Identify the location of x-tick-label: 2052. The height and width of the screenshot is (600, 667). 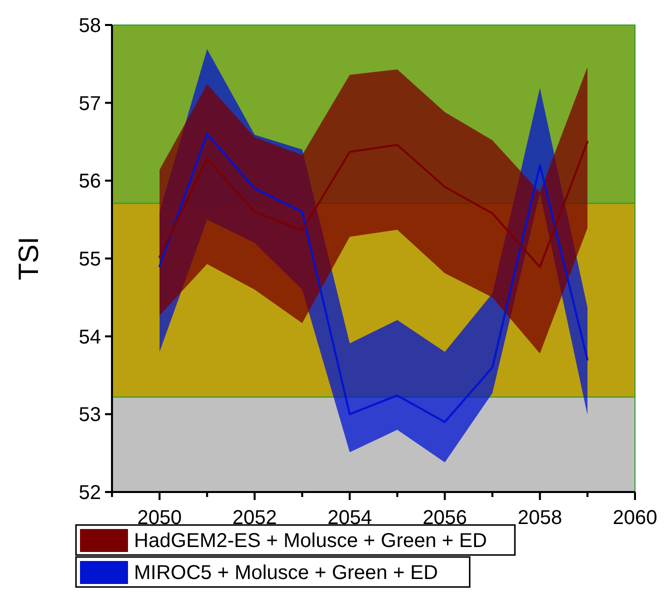
(254, 518).